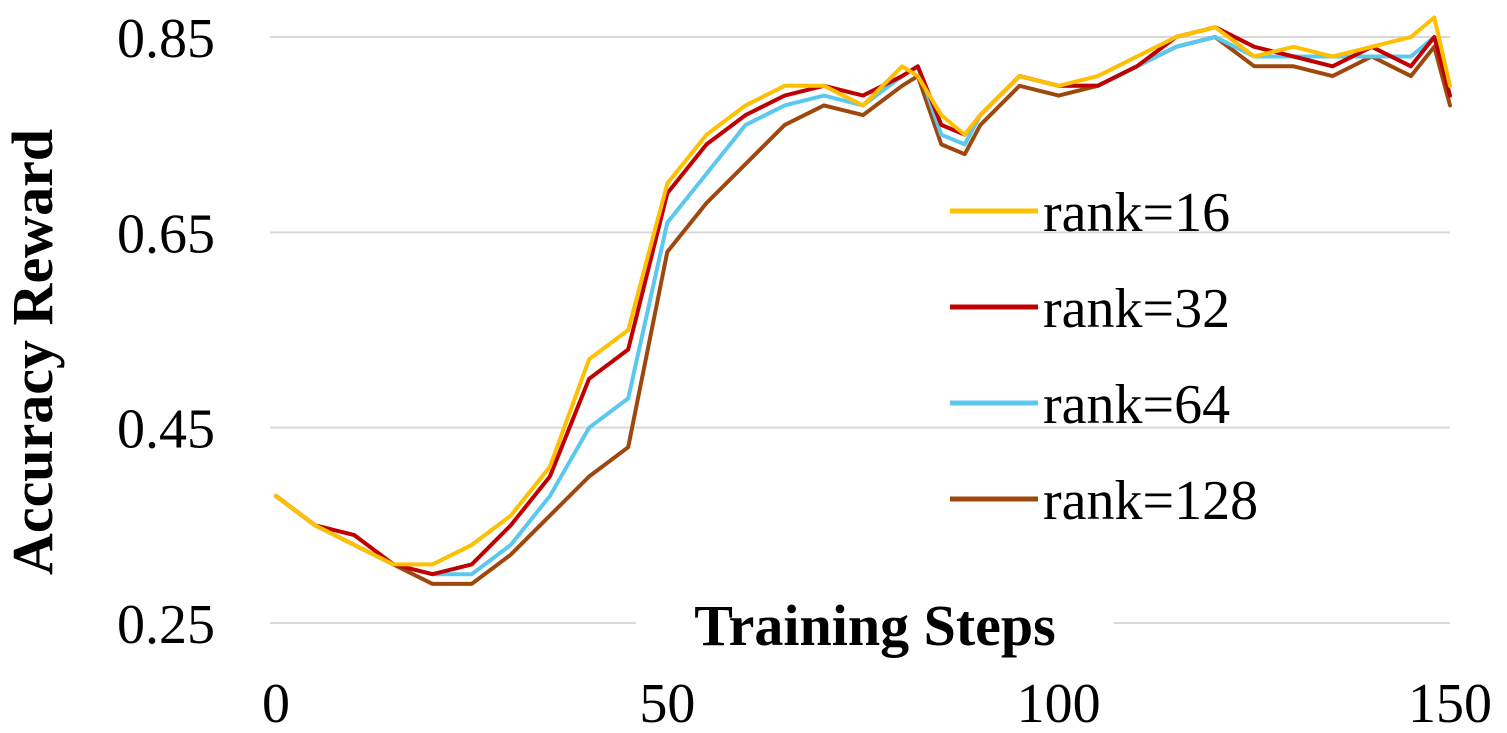  I want to click on x-axis-title-background, so click(875, 625).